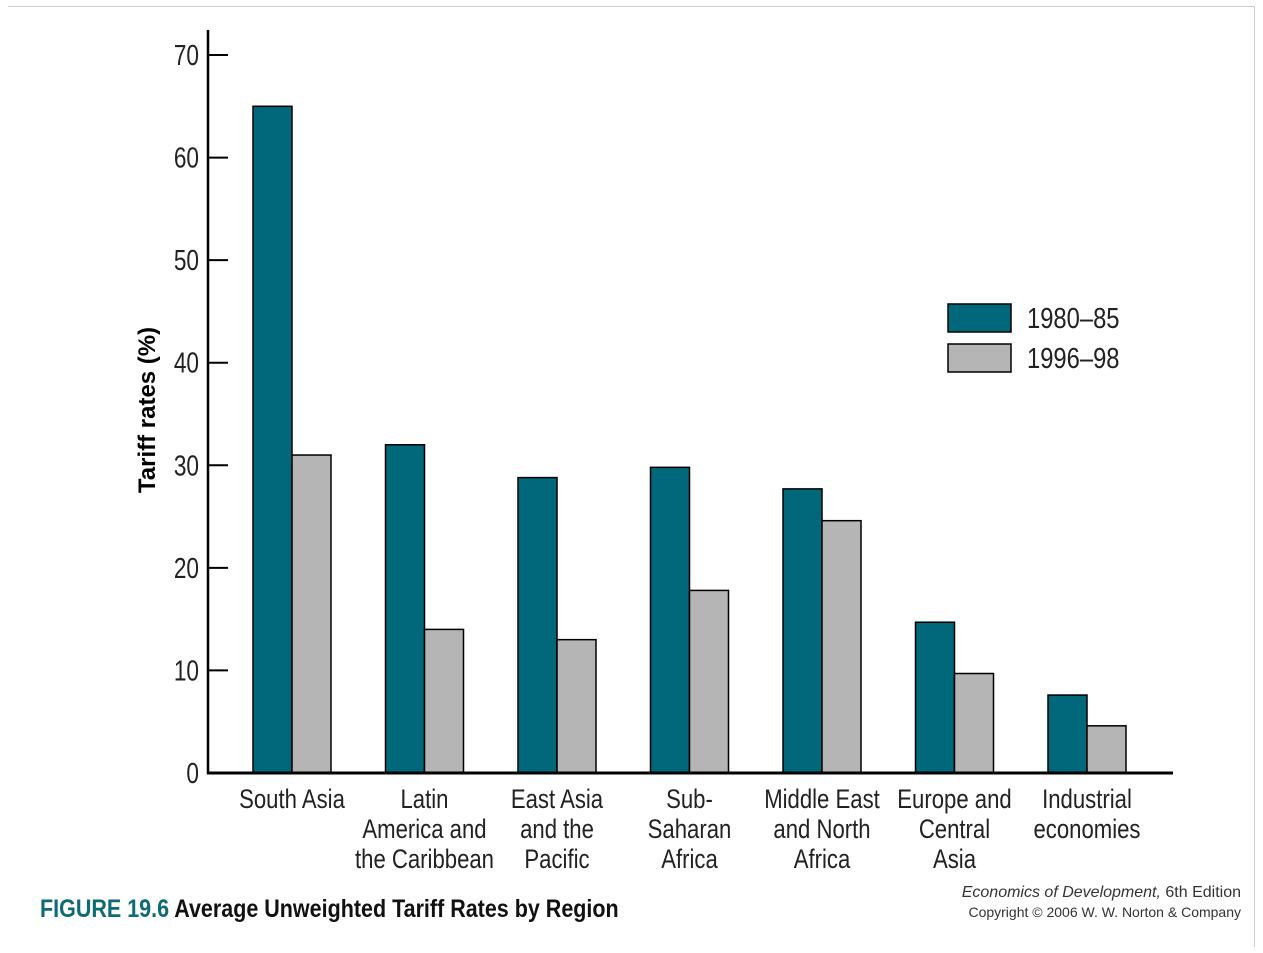 The width and height of the screenshot is (1263, 953). What do you see at coordinates (822, 800) in the screenshot?
I see `x-tick-label-5-line-1: Middle East` at bounding box center [822, 800].